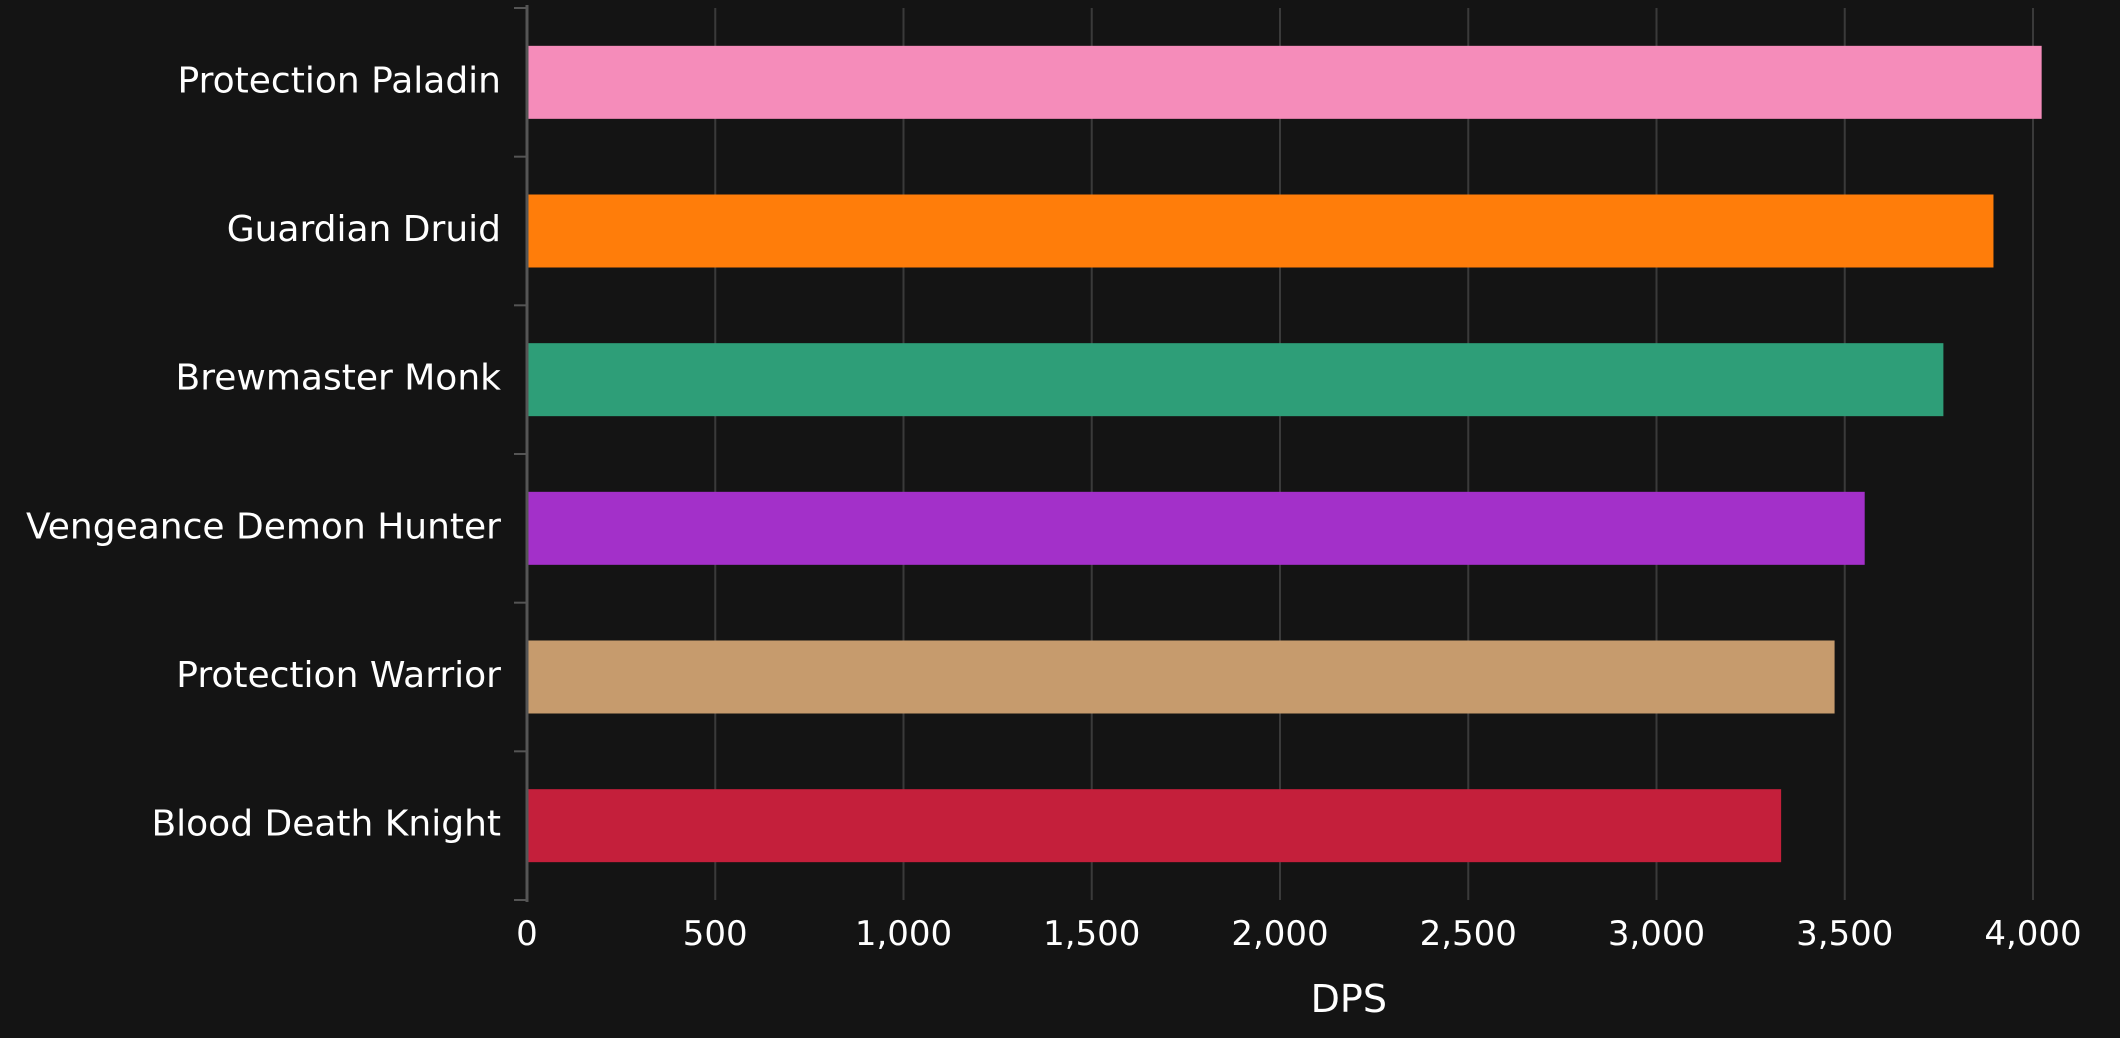  Describe the element at coordinates (263, 526) in the screenshot. I see `y-tick-label: Vengeance Demon Hunter` at that location.